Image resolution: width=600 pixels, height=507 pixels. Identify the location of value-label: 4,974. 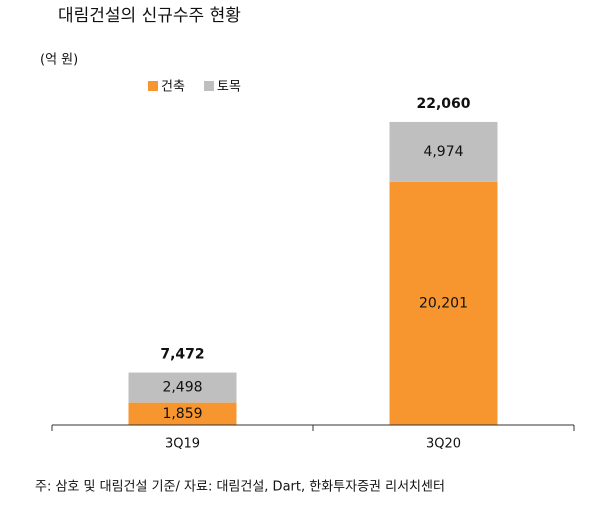
(443, 152).